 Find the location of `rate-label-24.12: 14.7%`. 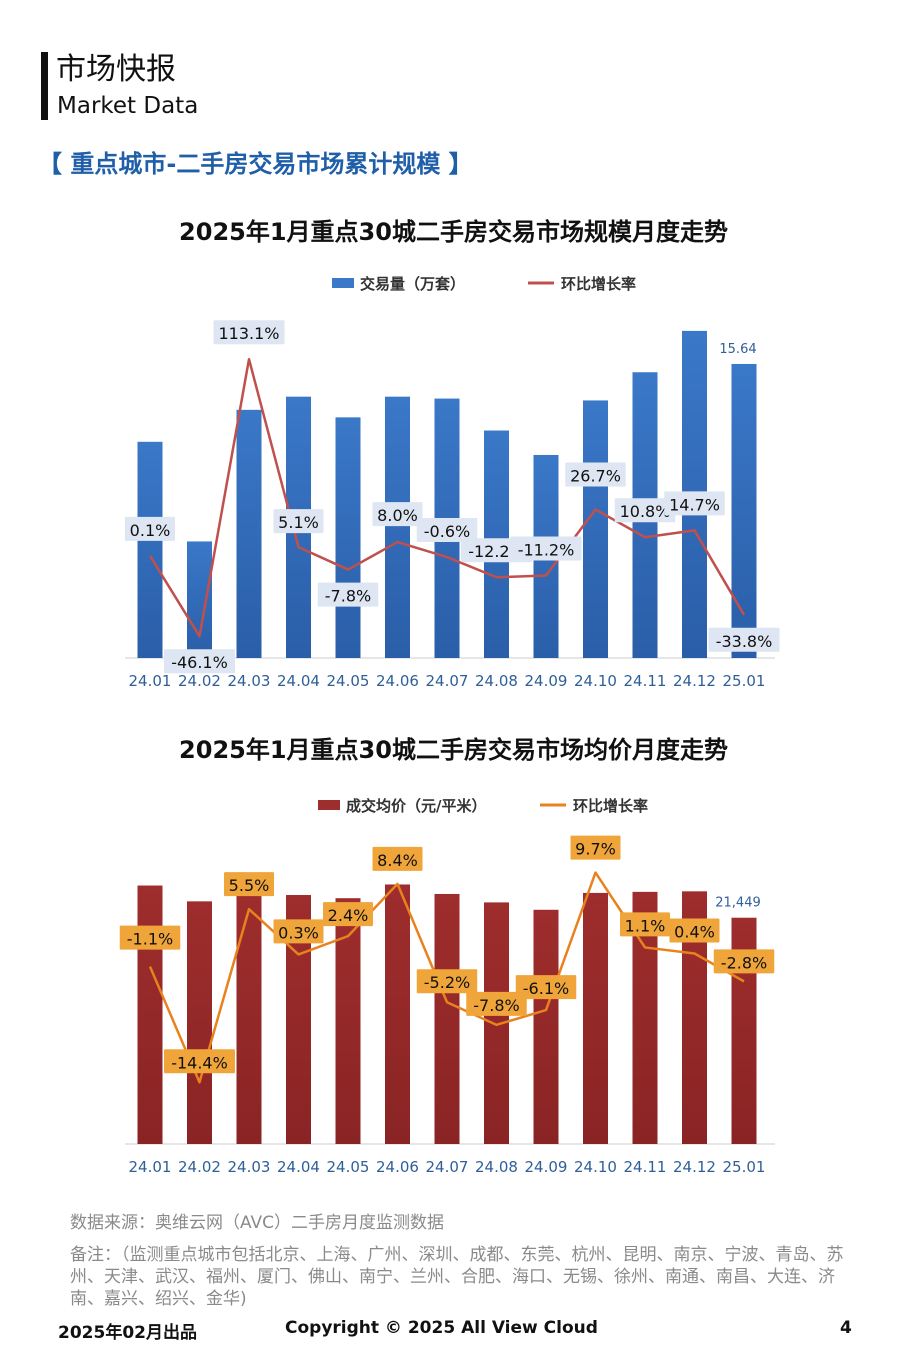

rate-label-24.12: 14.7% is located at coordinates (694, 504).